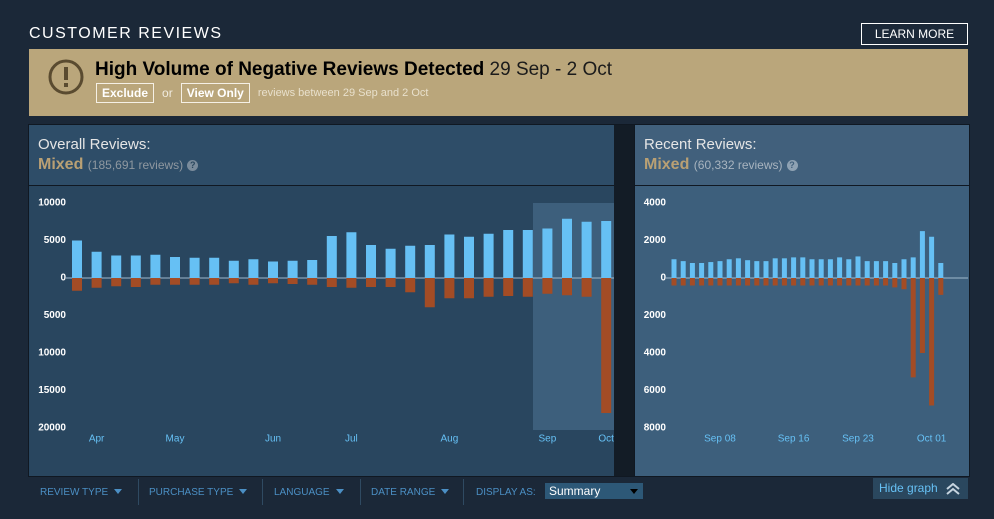 This screenshot has height=519, width=994. What do you see at coordinates (720, 439) in the screenshot?
I see `x-tick-label: Sep 08` at bounding box center [720, 439].